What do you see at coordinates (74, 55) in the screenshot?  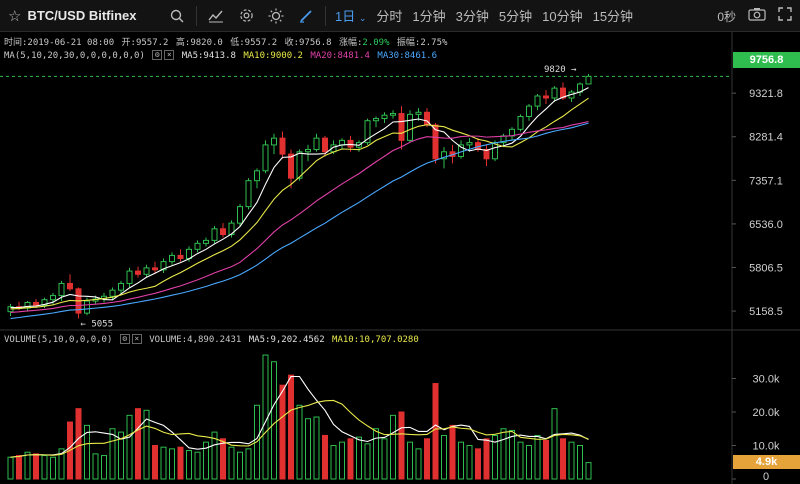 I see `ma-name: MA(5,10,20,30,0,0,0,0,0,0)` at bounding box center [74, 55].